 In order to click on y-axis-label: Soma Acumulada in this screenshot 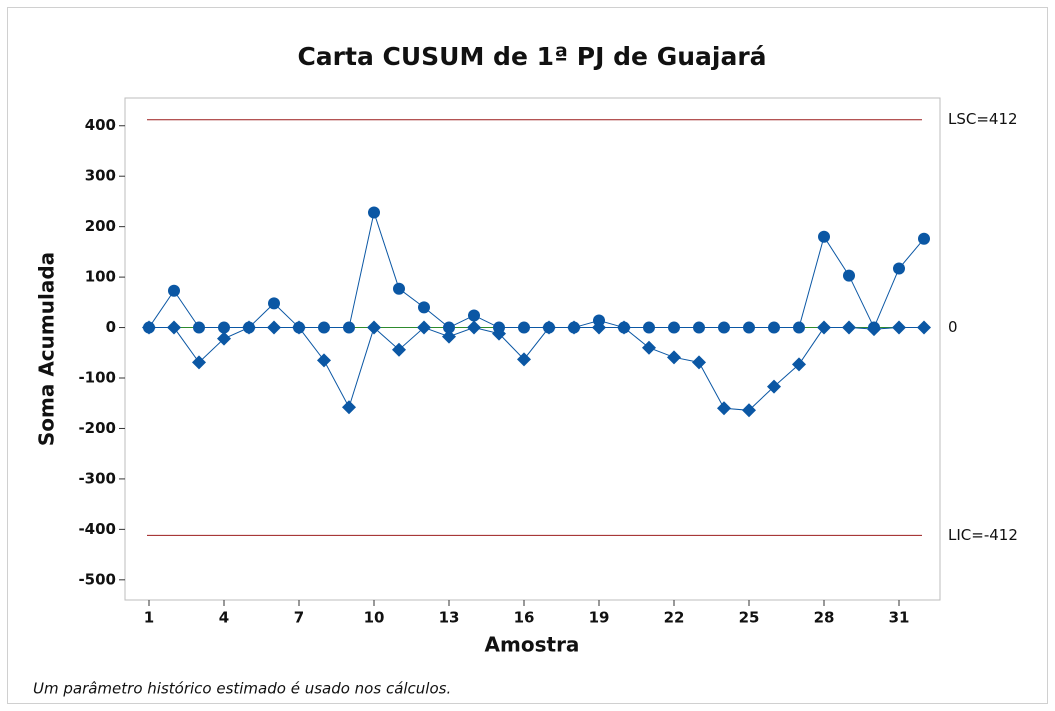, I will do `click(47, 349)`.